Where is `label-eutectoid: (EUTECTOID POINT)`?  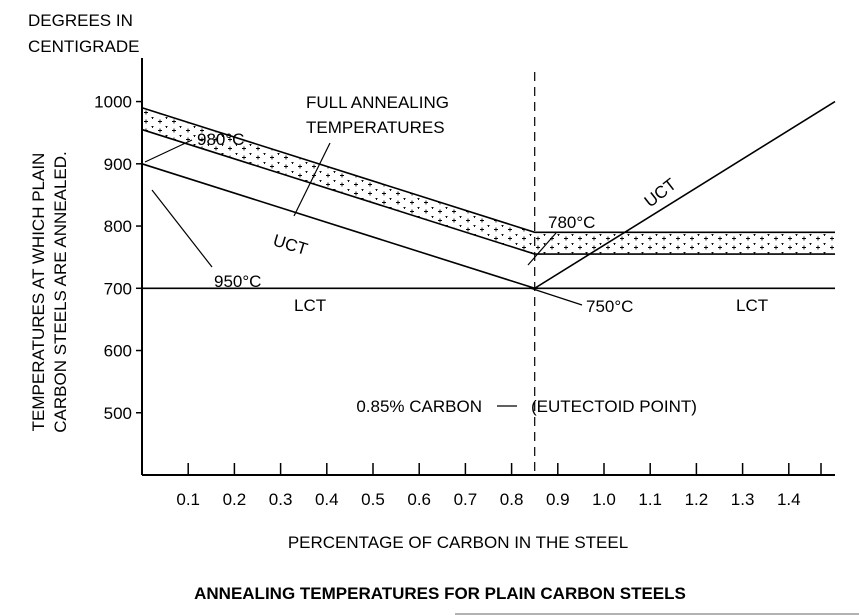
label-eutectoid: (EUTECTOID POINT) is located at coordinates (614, 406).